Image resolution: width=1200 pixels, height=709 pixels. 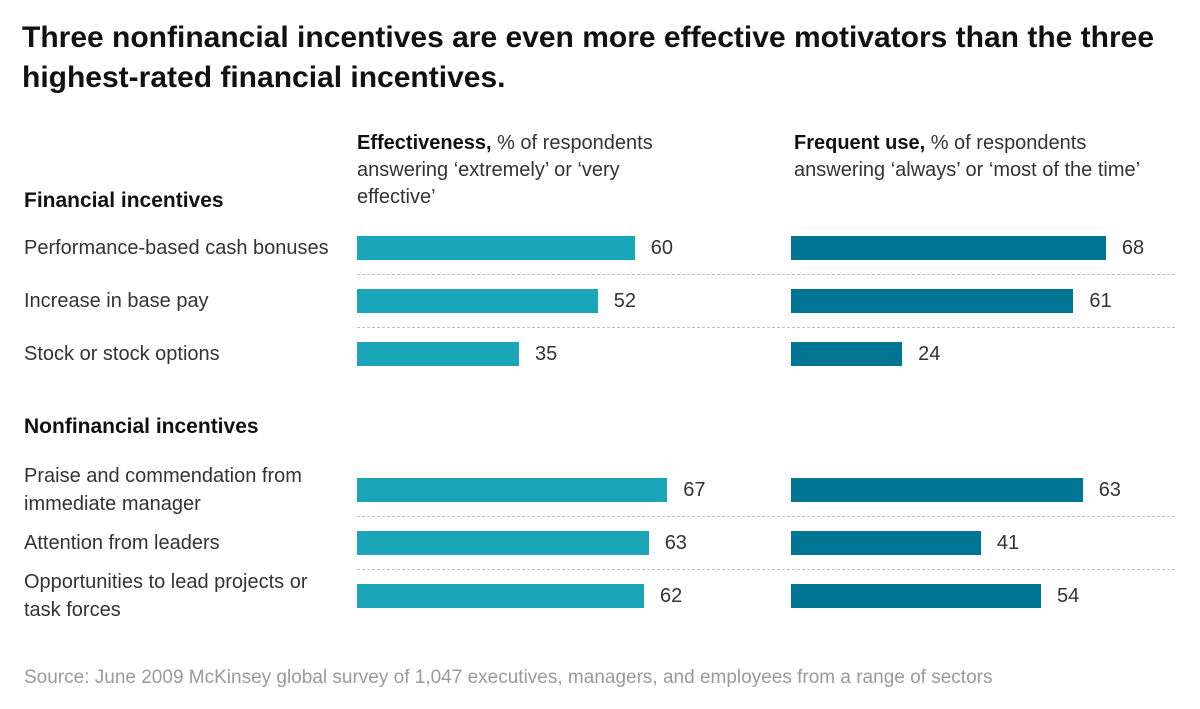 I want to click on frequent-use-value-label: 54, so click(x=1068, y=596).